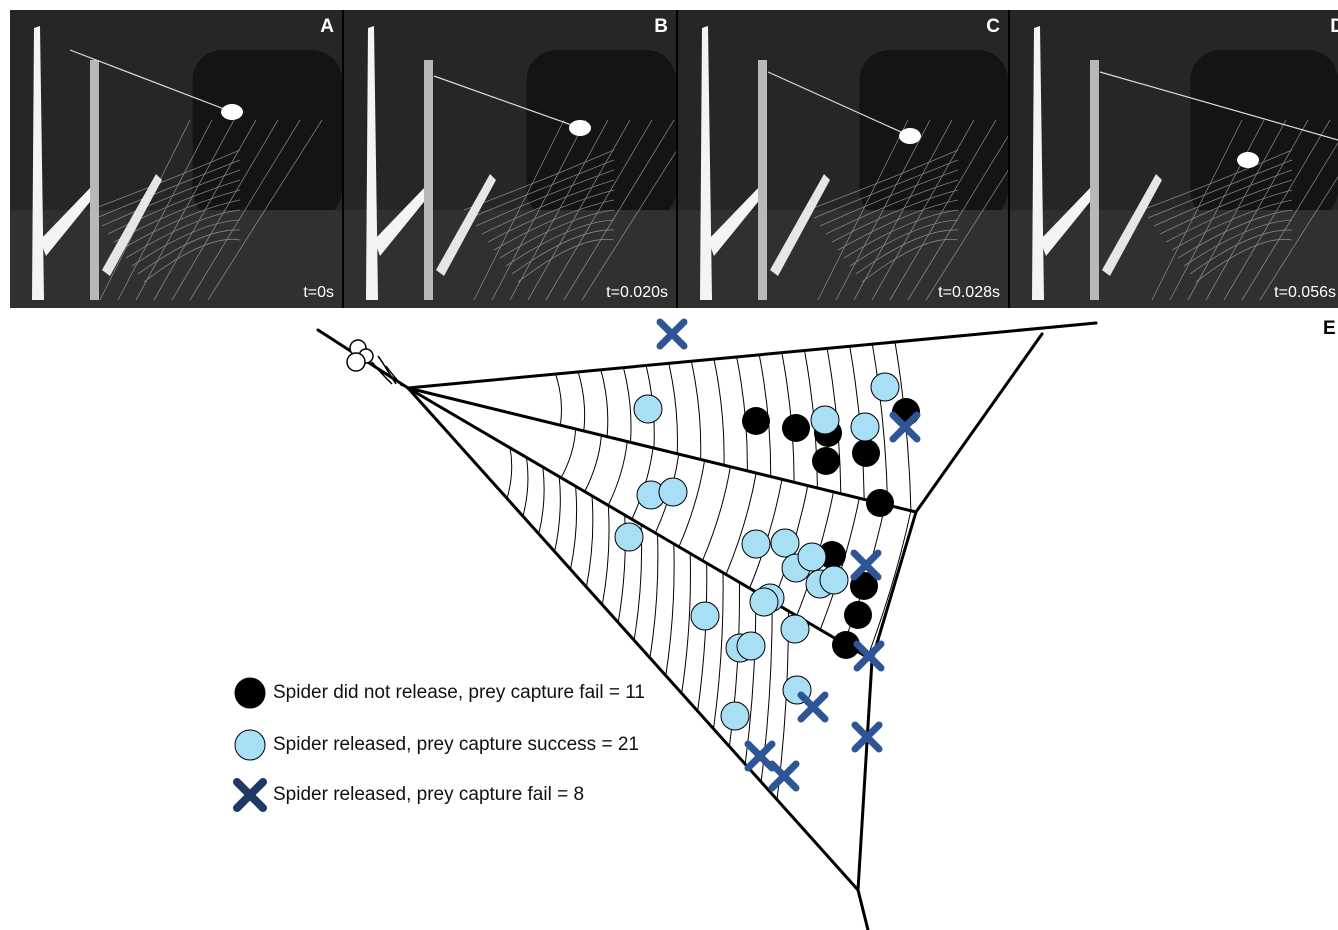  Describe the element at coordinates (894, 586) in the screenshot. I see `lower-right-frame-thread` at that location.